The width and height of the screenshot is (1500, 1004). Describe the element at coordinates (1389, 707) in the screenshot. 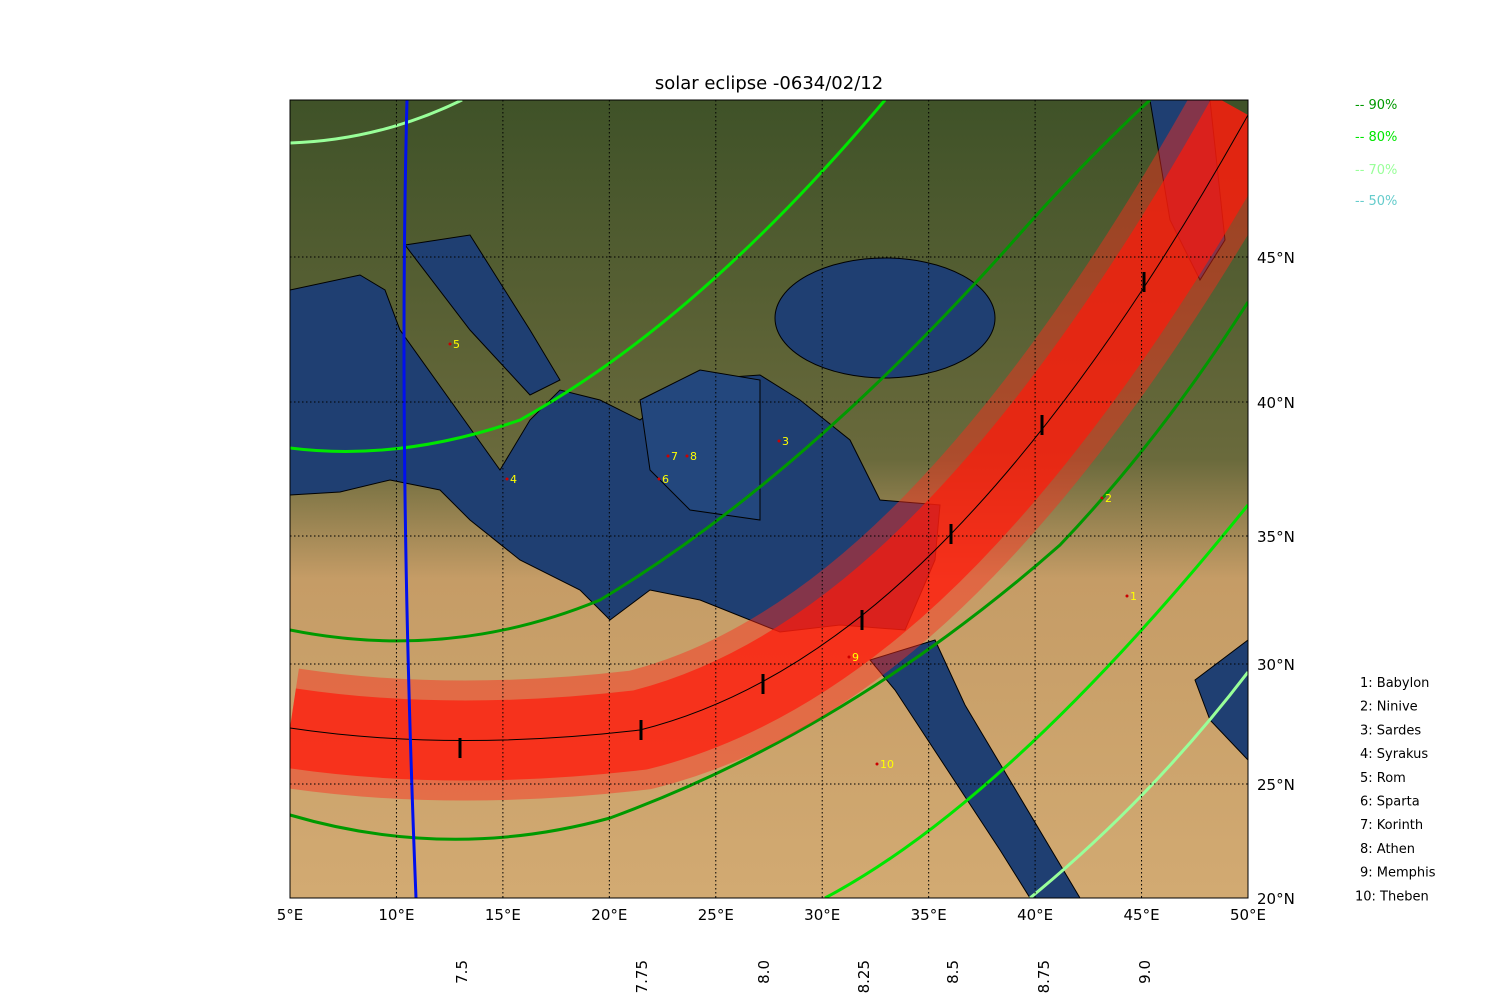

I see `city-list-entry: 2: Ninive` at that location.